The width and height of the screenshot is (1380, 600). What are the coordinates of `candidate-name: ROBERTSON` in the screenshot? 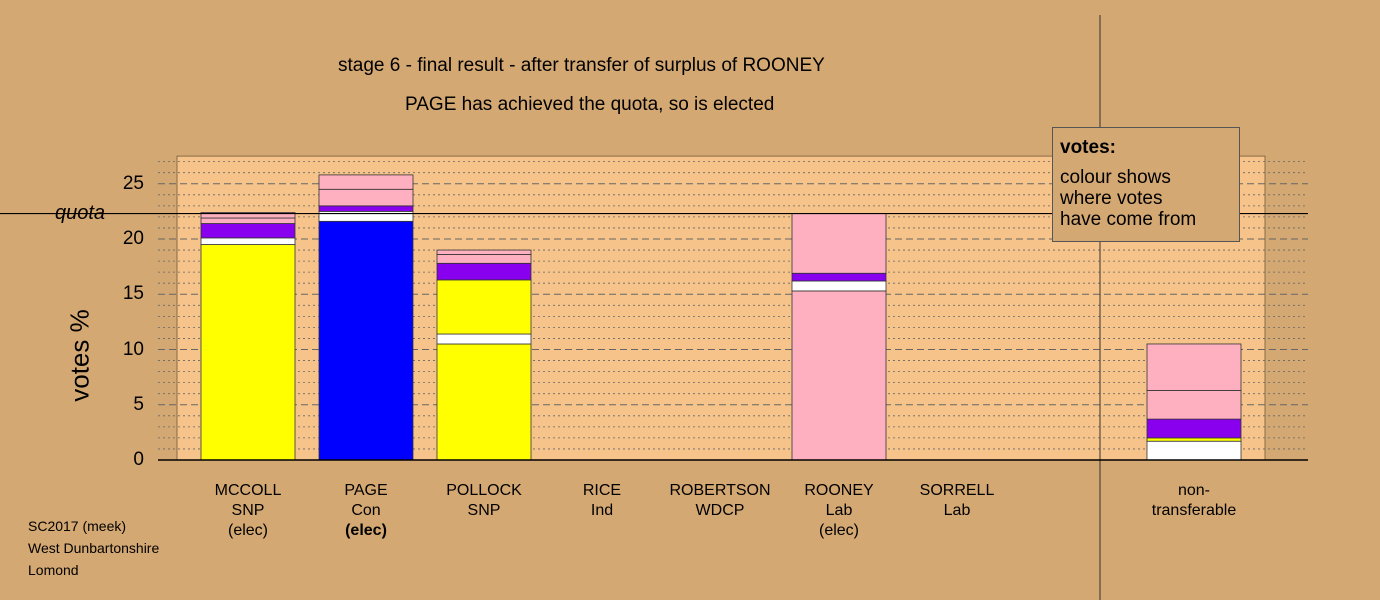 It's located at (720, 490).